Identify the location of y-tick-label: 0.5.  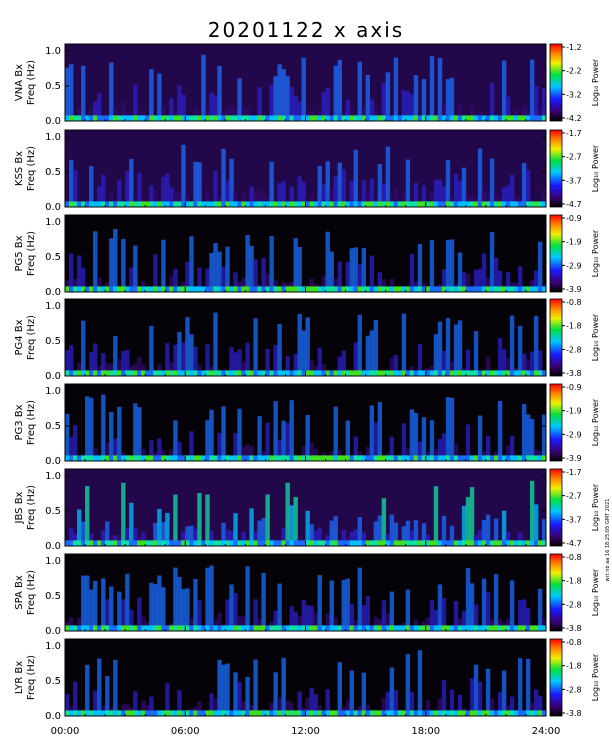
(53, 257).